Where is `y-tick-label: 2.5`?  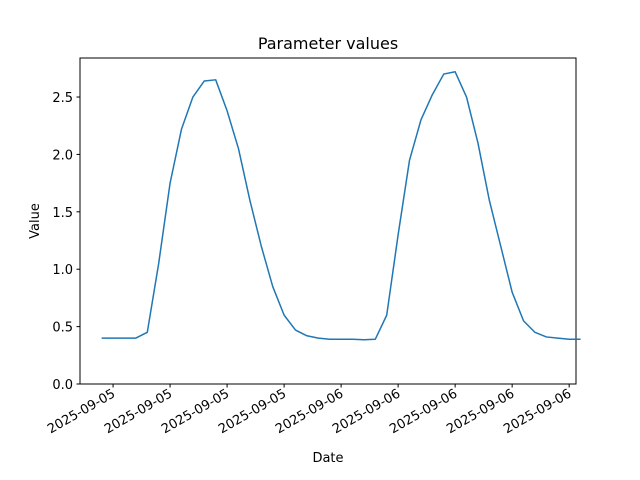
y-tick-label: 2.5 is located at coordinates (62, 98).